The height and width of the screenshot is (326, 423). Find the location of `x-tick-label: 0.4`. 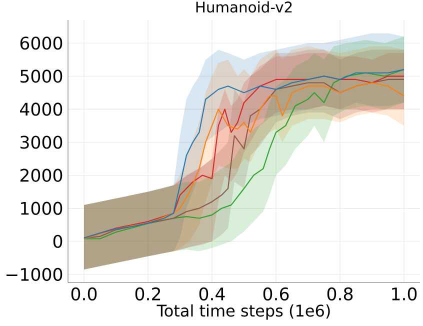

x-tick-label: 0.4 is located at coordinates (212, 293).